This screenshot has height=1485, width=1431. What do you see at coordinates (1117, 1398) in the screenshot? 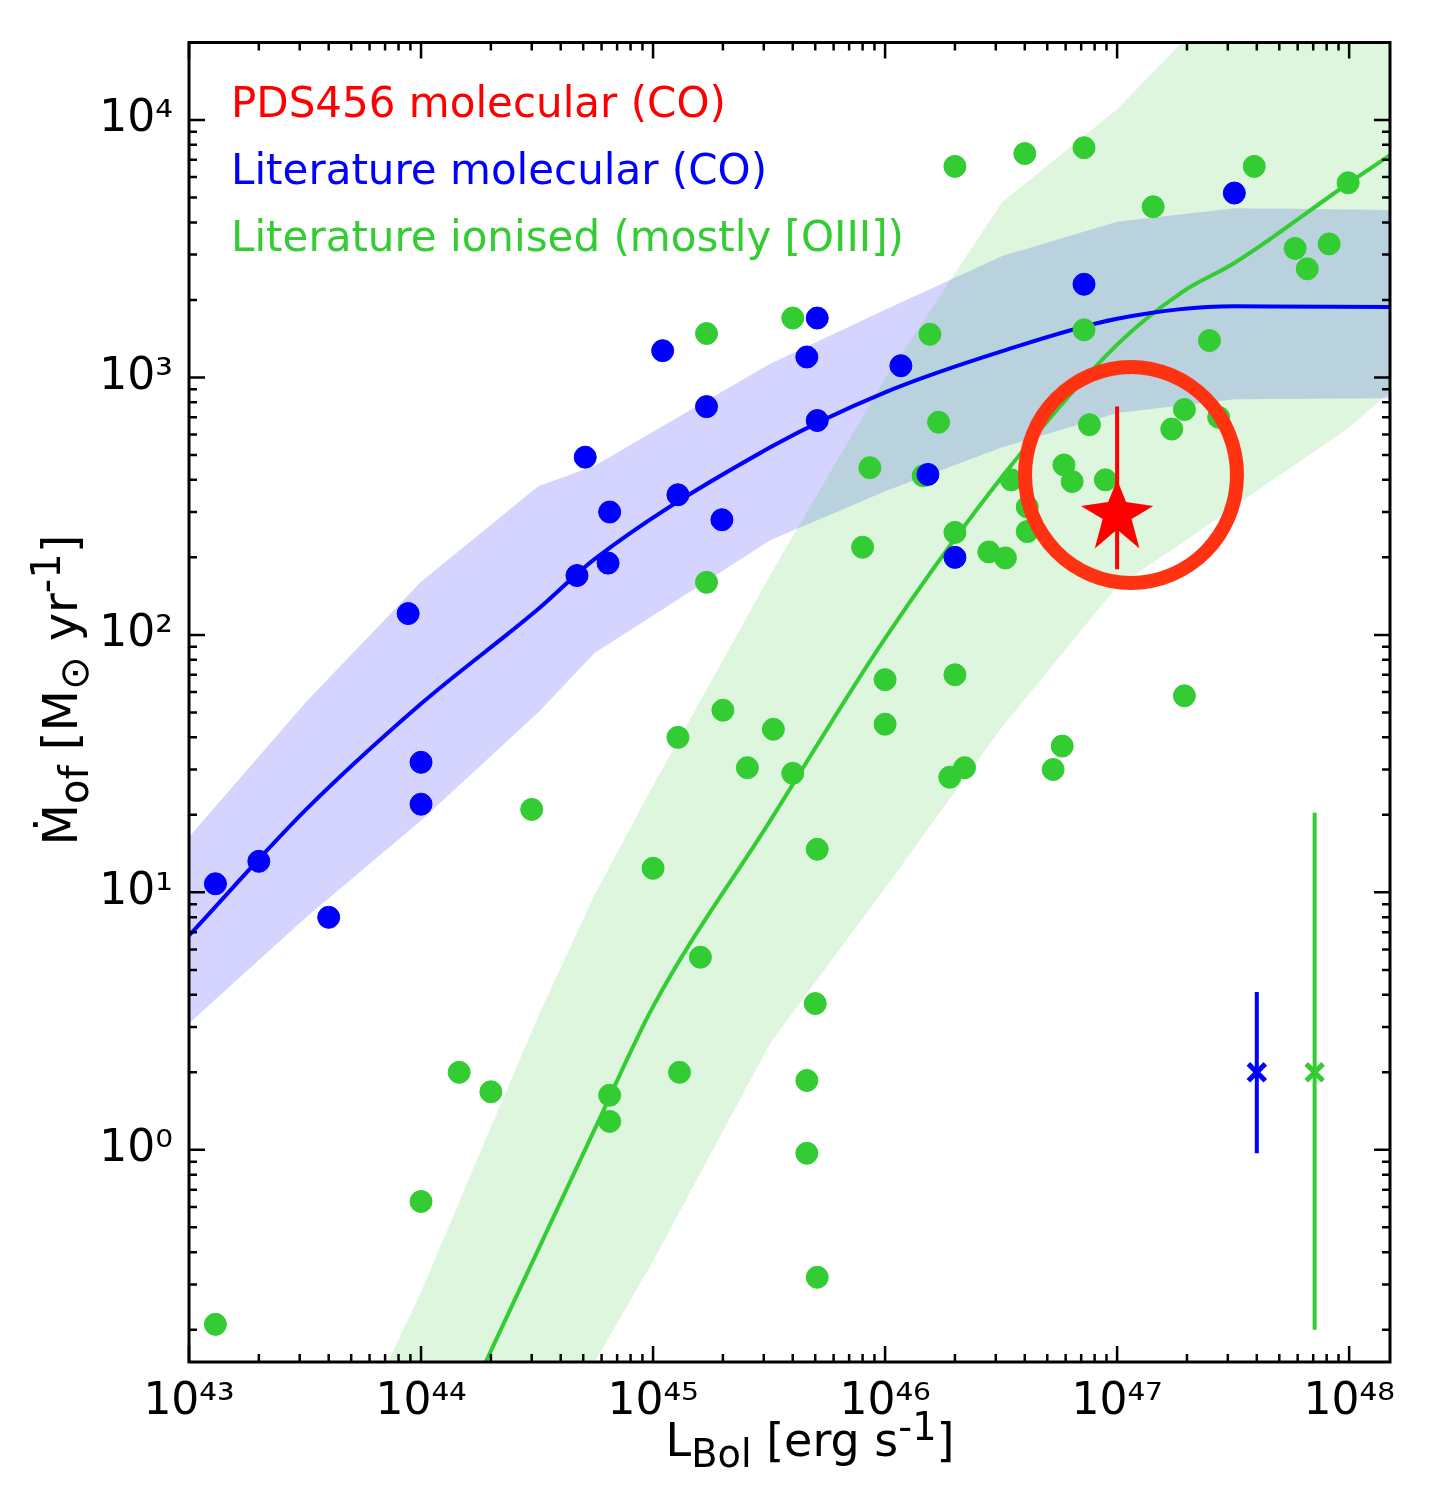
I see `x-tick-label: 10⁴⁷` at bounding box center [1117, 1398].